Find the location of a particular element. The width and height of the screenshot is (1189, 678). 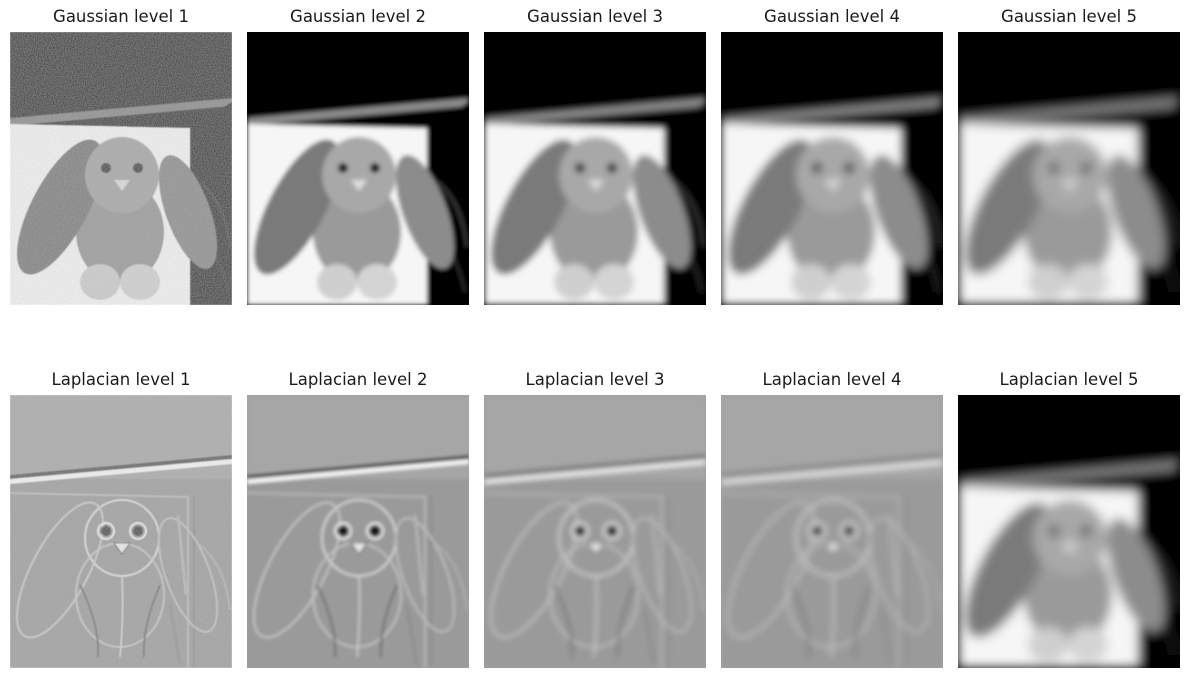

gaussian-panel: Gaussian level 3 is located at coordinates (595, 152).